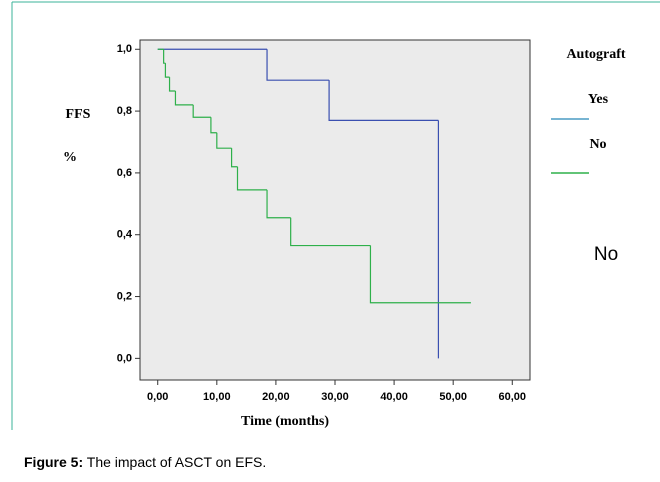  What do you see at coordinates (53, 462) in the screenshot?
I see `caption-label: Figure 5:` at bounding box center [53, 462].